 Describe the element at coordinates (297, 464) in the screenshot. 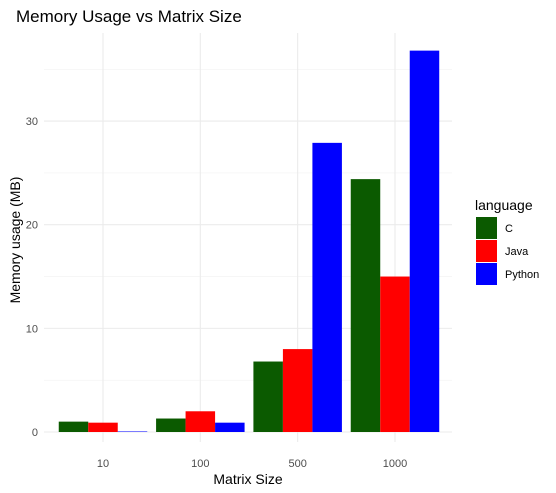

I see `x-tick-label: 500` at that location.